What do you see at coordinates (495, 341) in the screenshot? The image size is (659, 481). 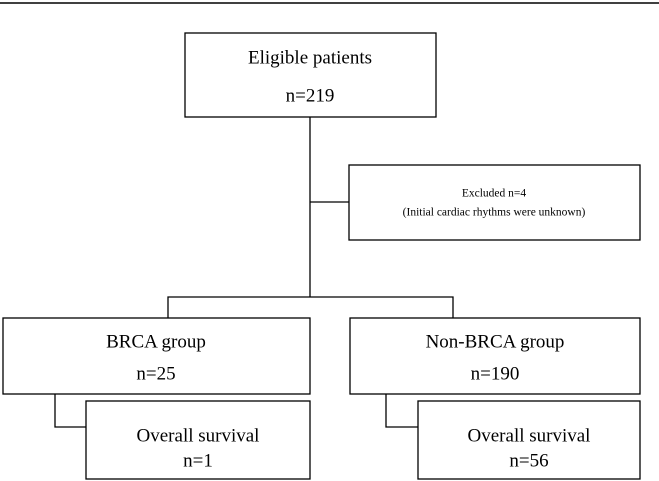 I see `node-label: Non-BRCA group` at bounding box center [495, 341].